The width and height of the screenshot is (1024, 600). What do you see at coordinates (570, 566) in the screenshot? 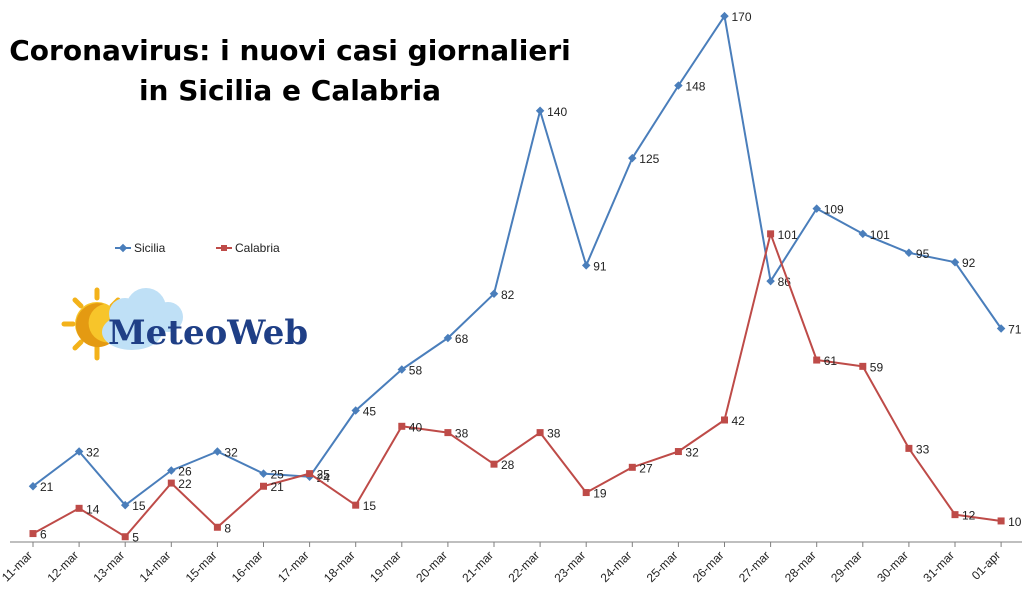
I see `x-tick-label: 23-mar` at bounding box center [570, 566].